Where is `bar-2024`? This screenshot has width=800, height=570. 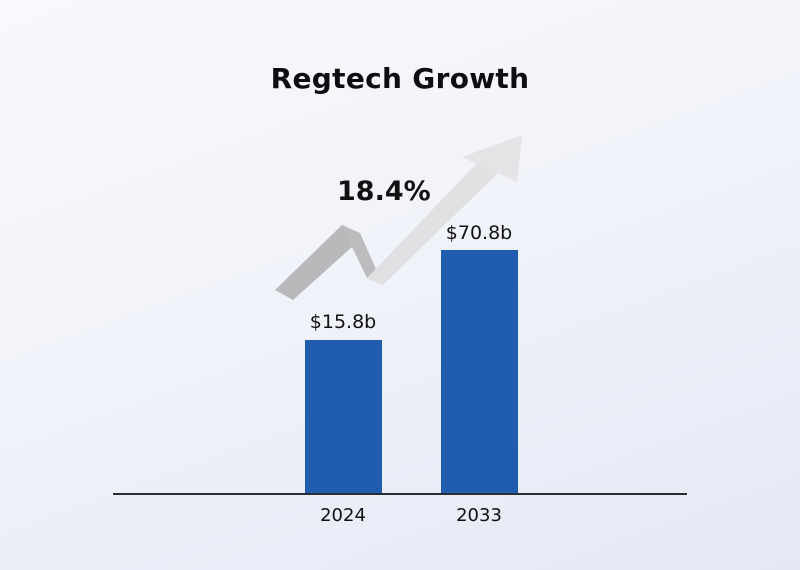
bar-2024 is located at coordinates (343, 417).